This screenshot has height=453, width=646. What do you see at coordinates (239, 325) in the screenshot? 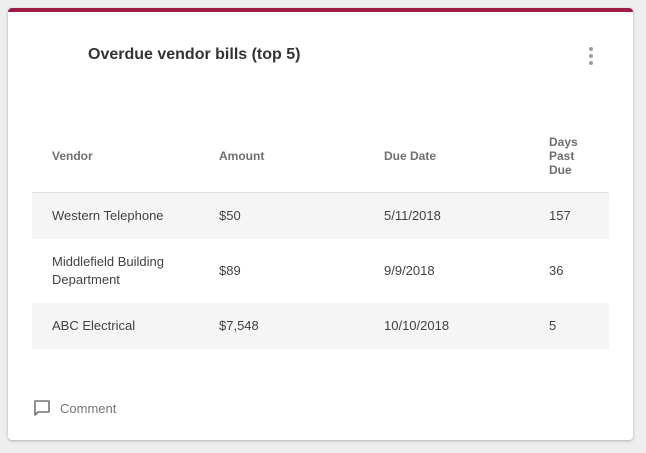
I see `amount-cell: $7,548` at bounding box center [239, 325].